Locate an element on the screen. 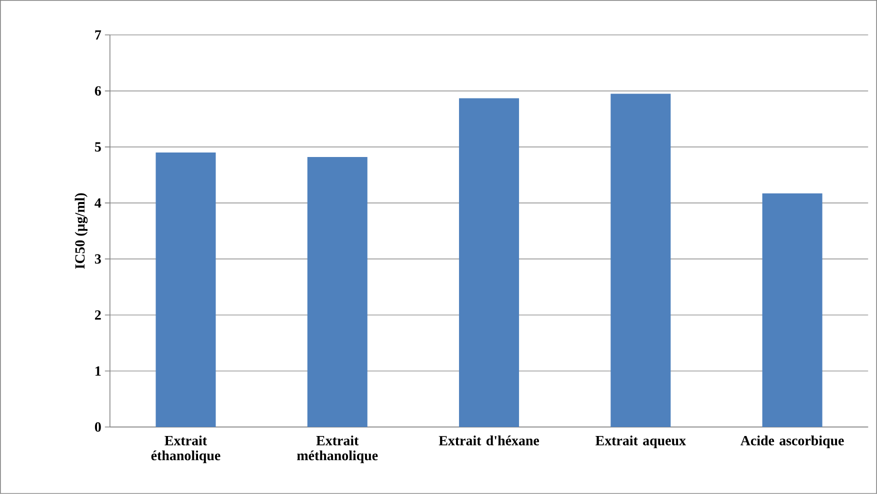  x-tick-label: Extrait méthanolique is located at coordinates (337, 450).